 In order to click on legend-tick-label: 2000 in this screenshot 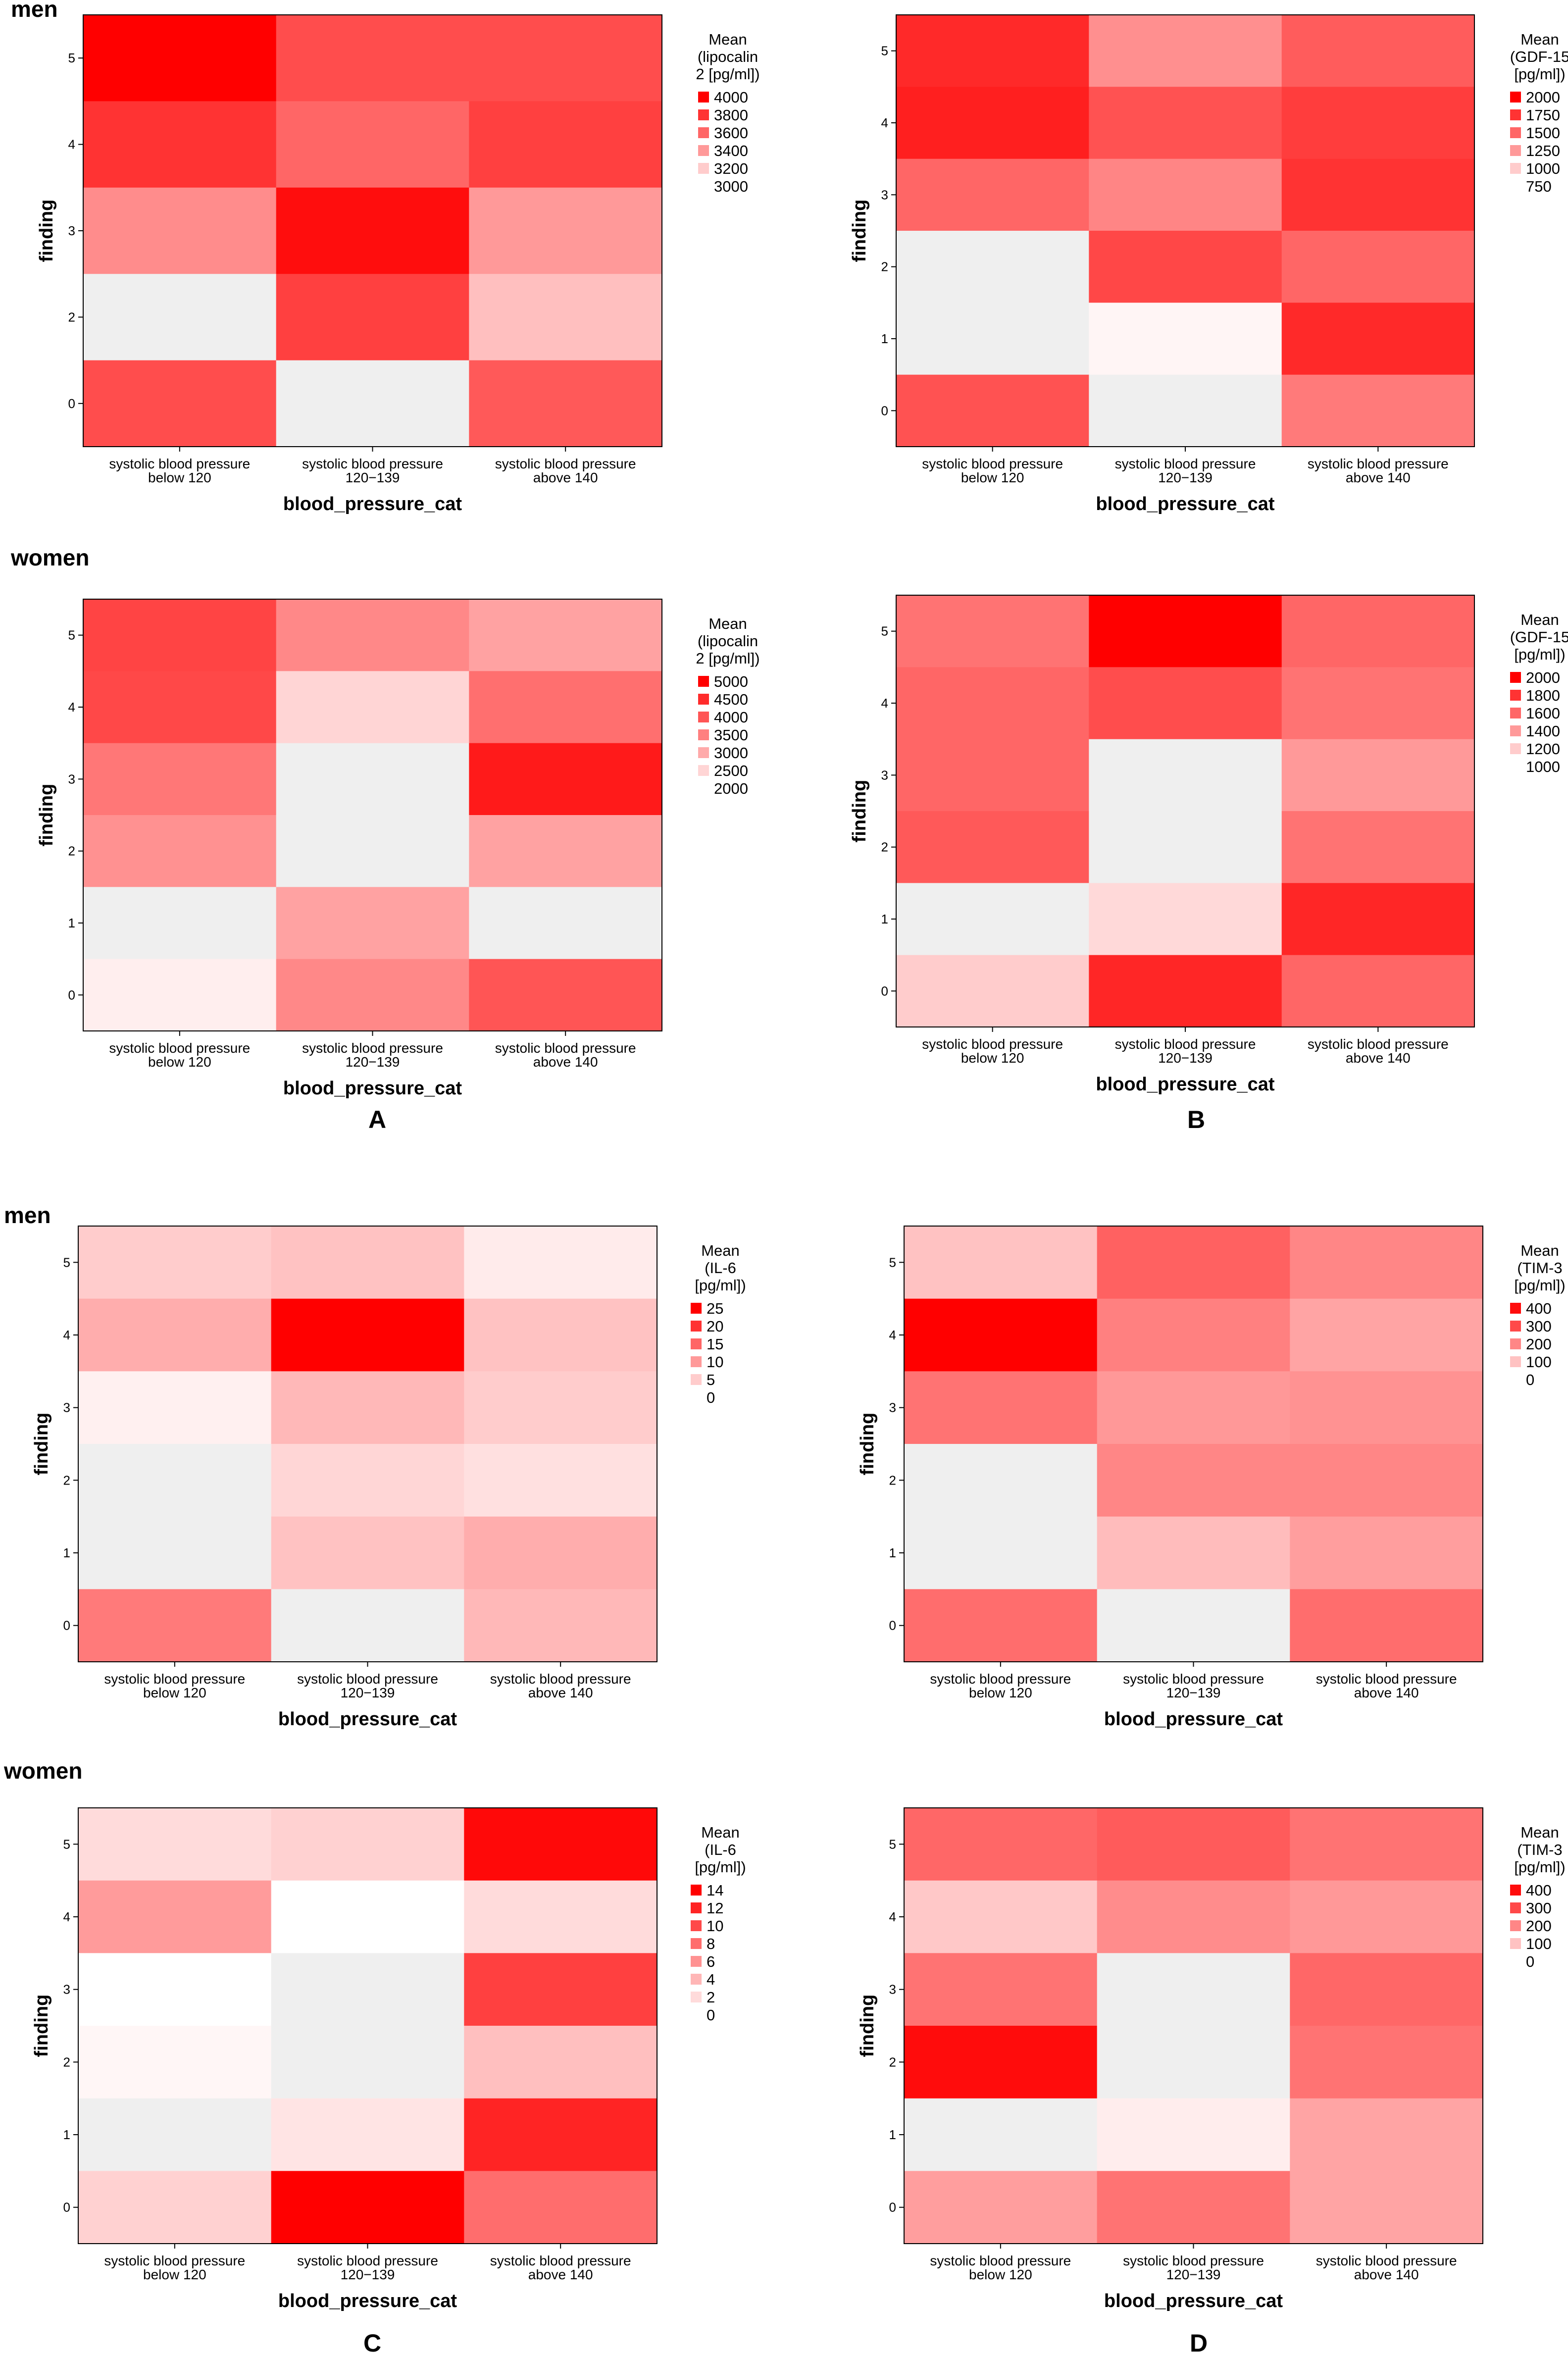, I will do `click(1543, 97)`.